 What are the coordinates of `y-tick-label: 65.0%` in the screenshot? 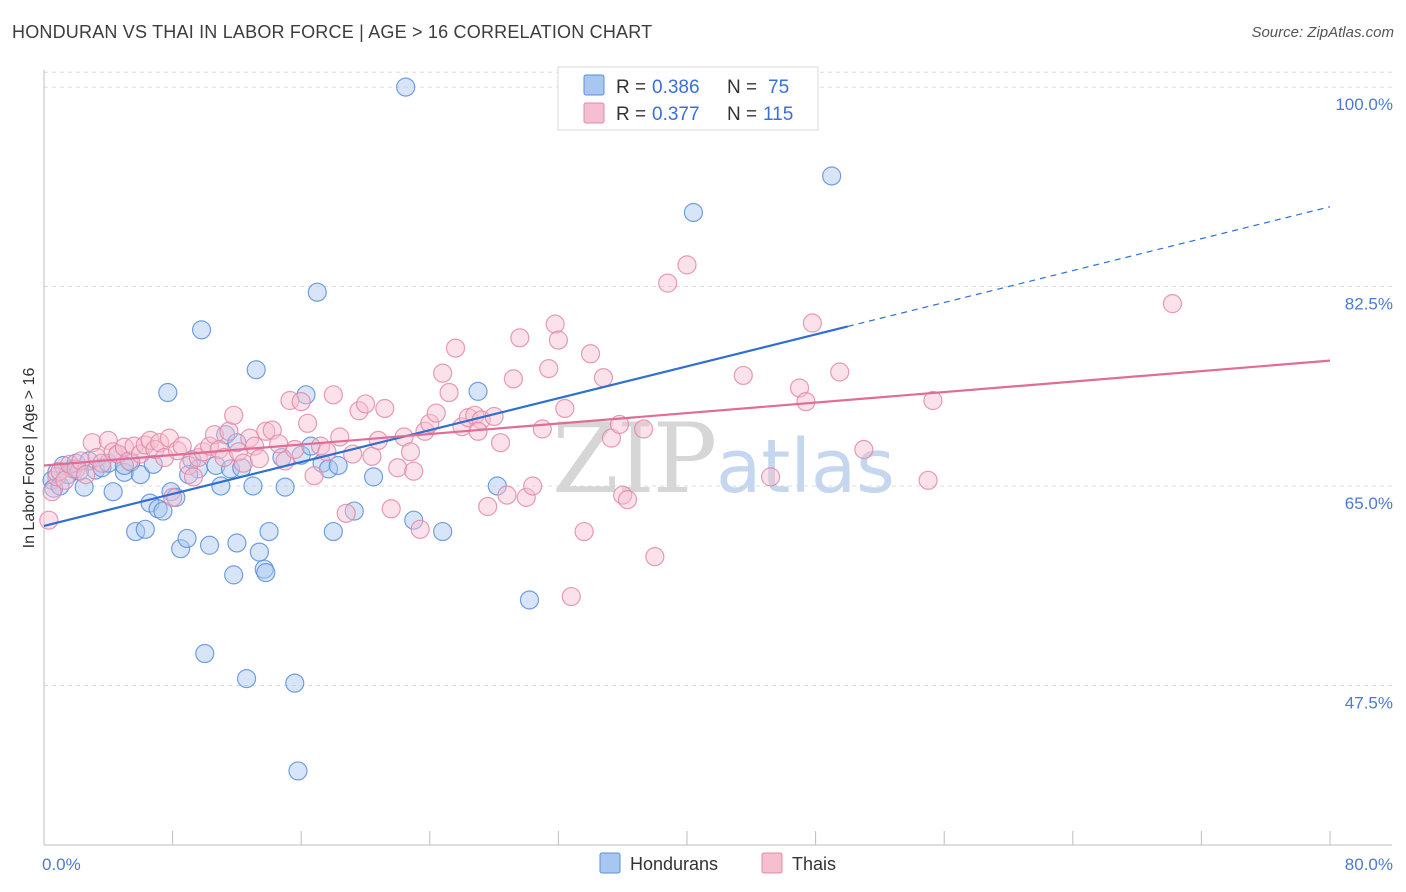 It's located at (1369, 503).